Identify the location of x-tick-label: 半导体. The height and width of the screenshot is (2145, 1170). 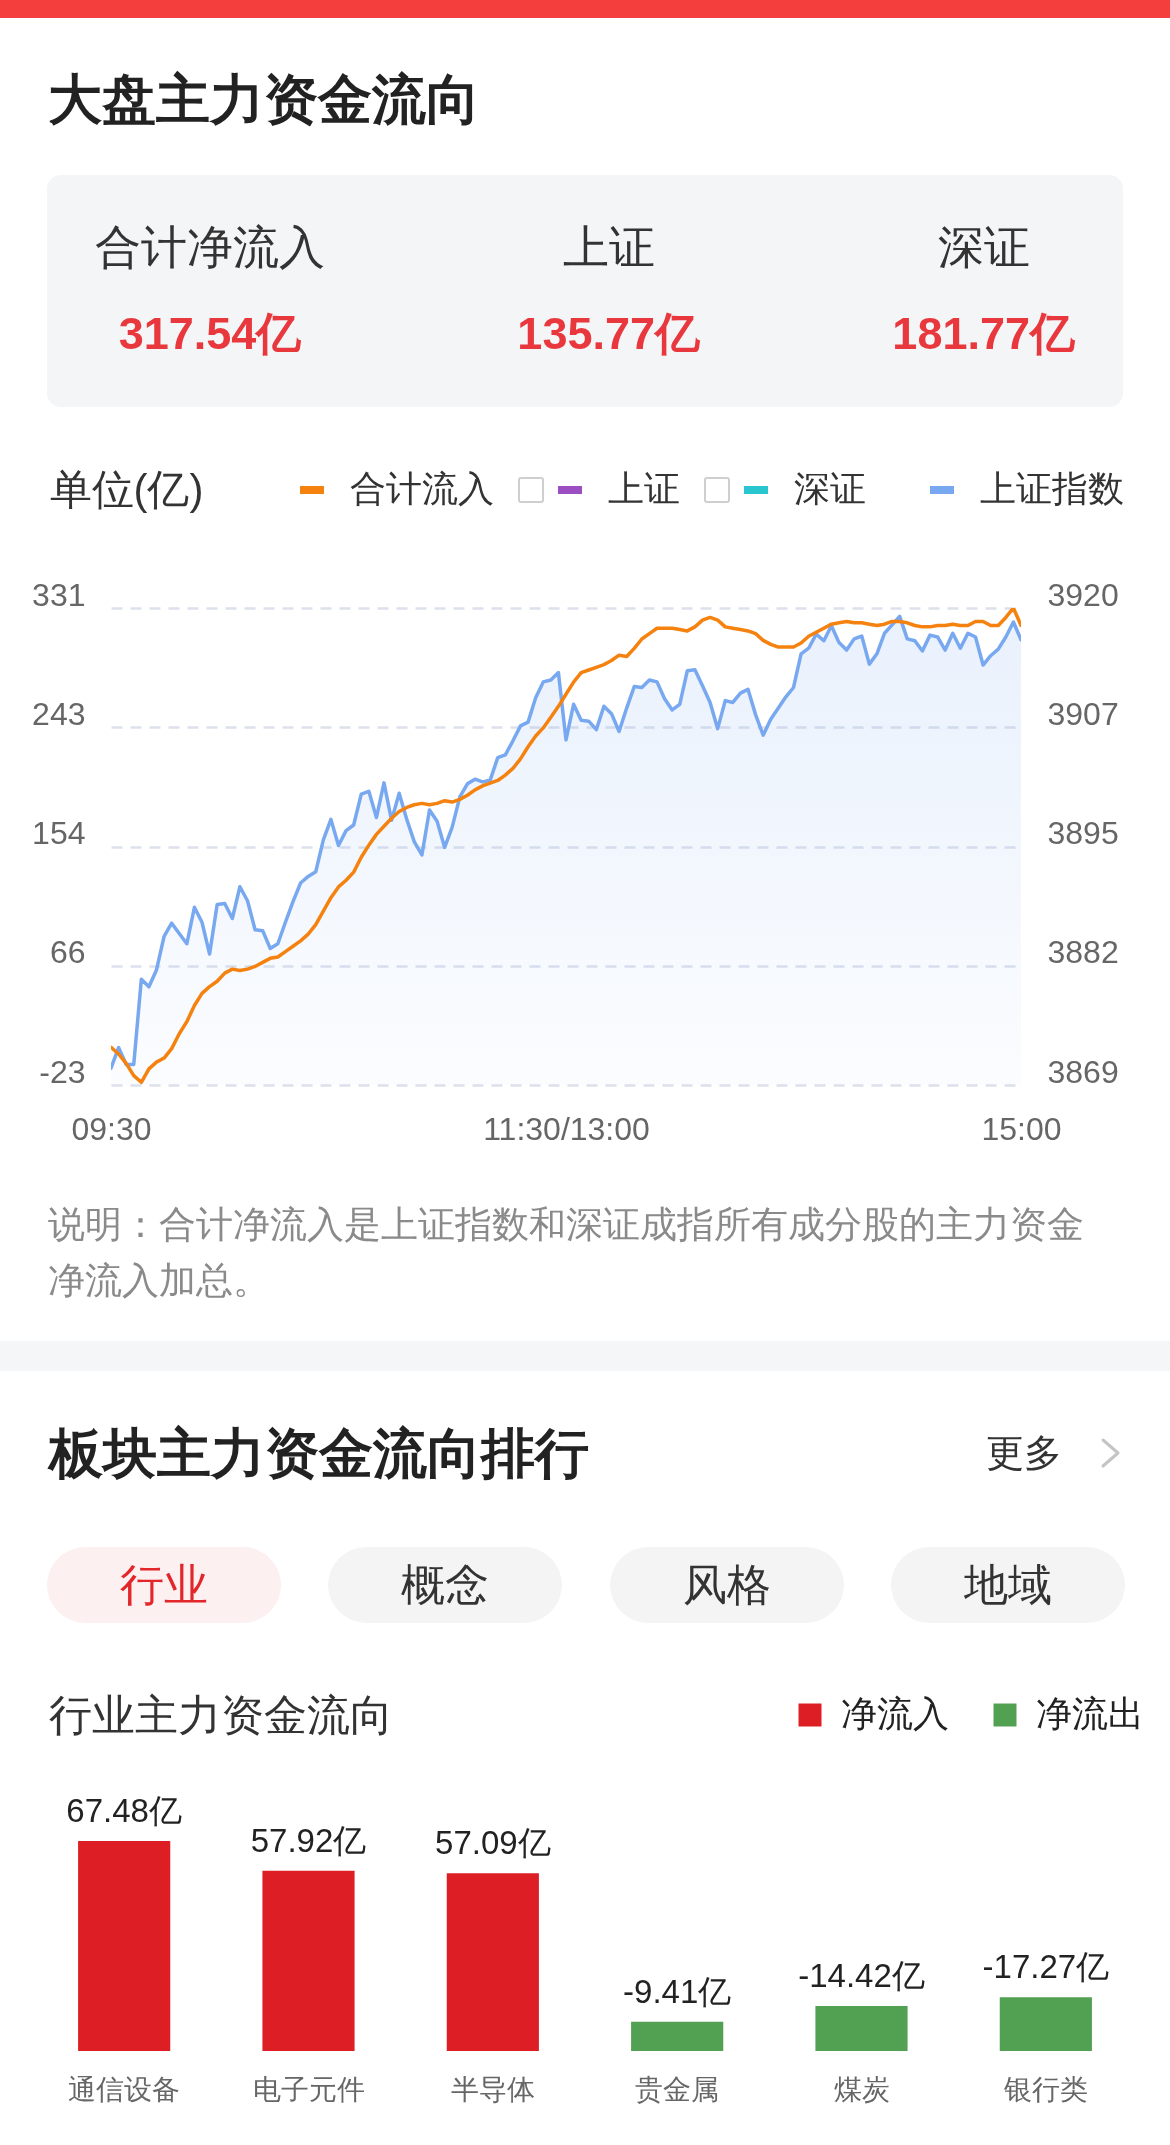
(492, 2089).